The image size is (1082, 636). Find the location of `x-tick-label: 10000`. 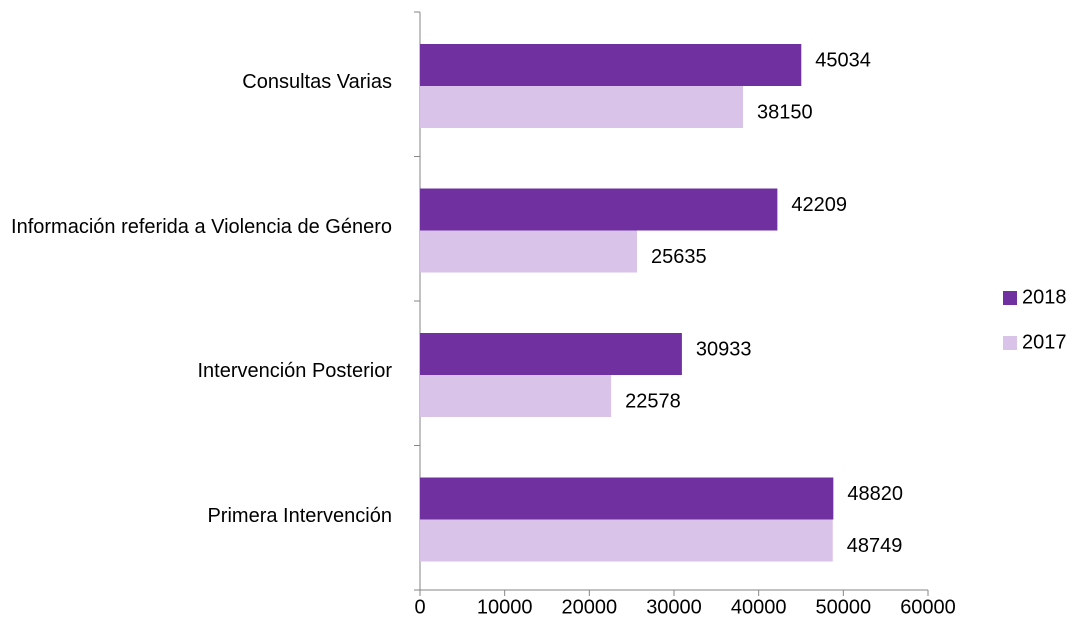

x-tick-label: 10000 is located at coordinates (505, 607).